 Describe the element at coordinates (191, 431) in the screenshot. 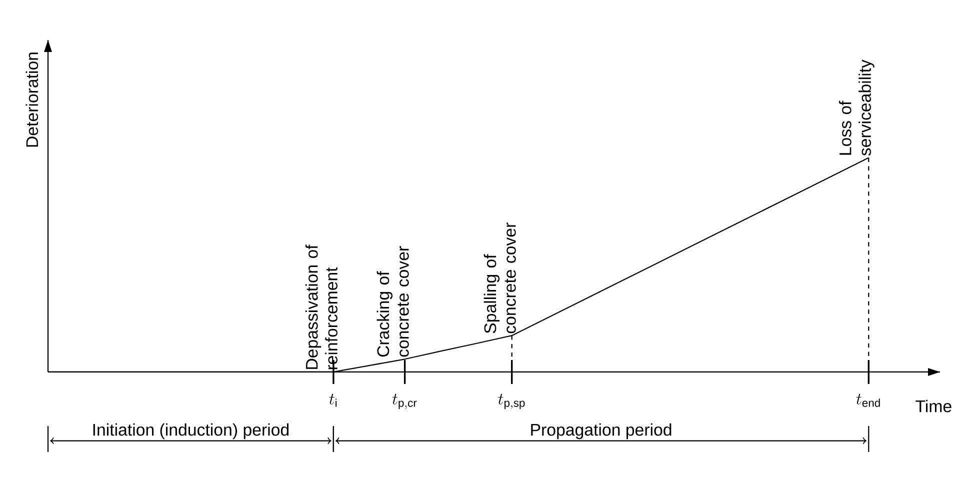

I see `text: Initiation (induction) period` at that location.